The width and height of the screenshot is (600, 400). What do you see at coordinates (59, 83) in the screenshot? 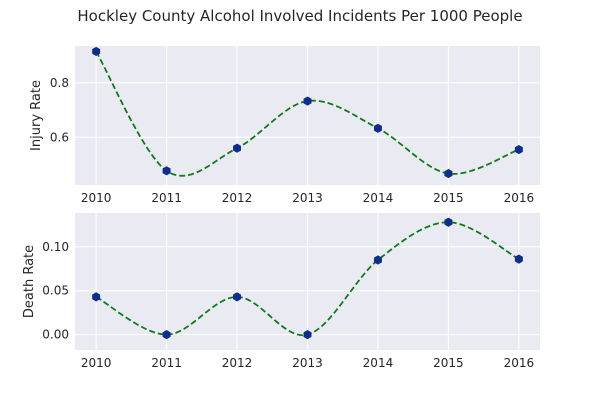
I see `y-tick-label: 0.8` at bounding box center [59, 83].